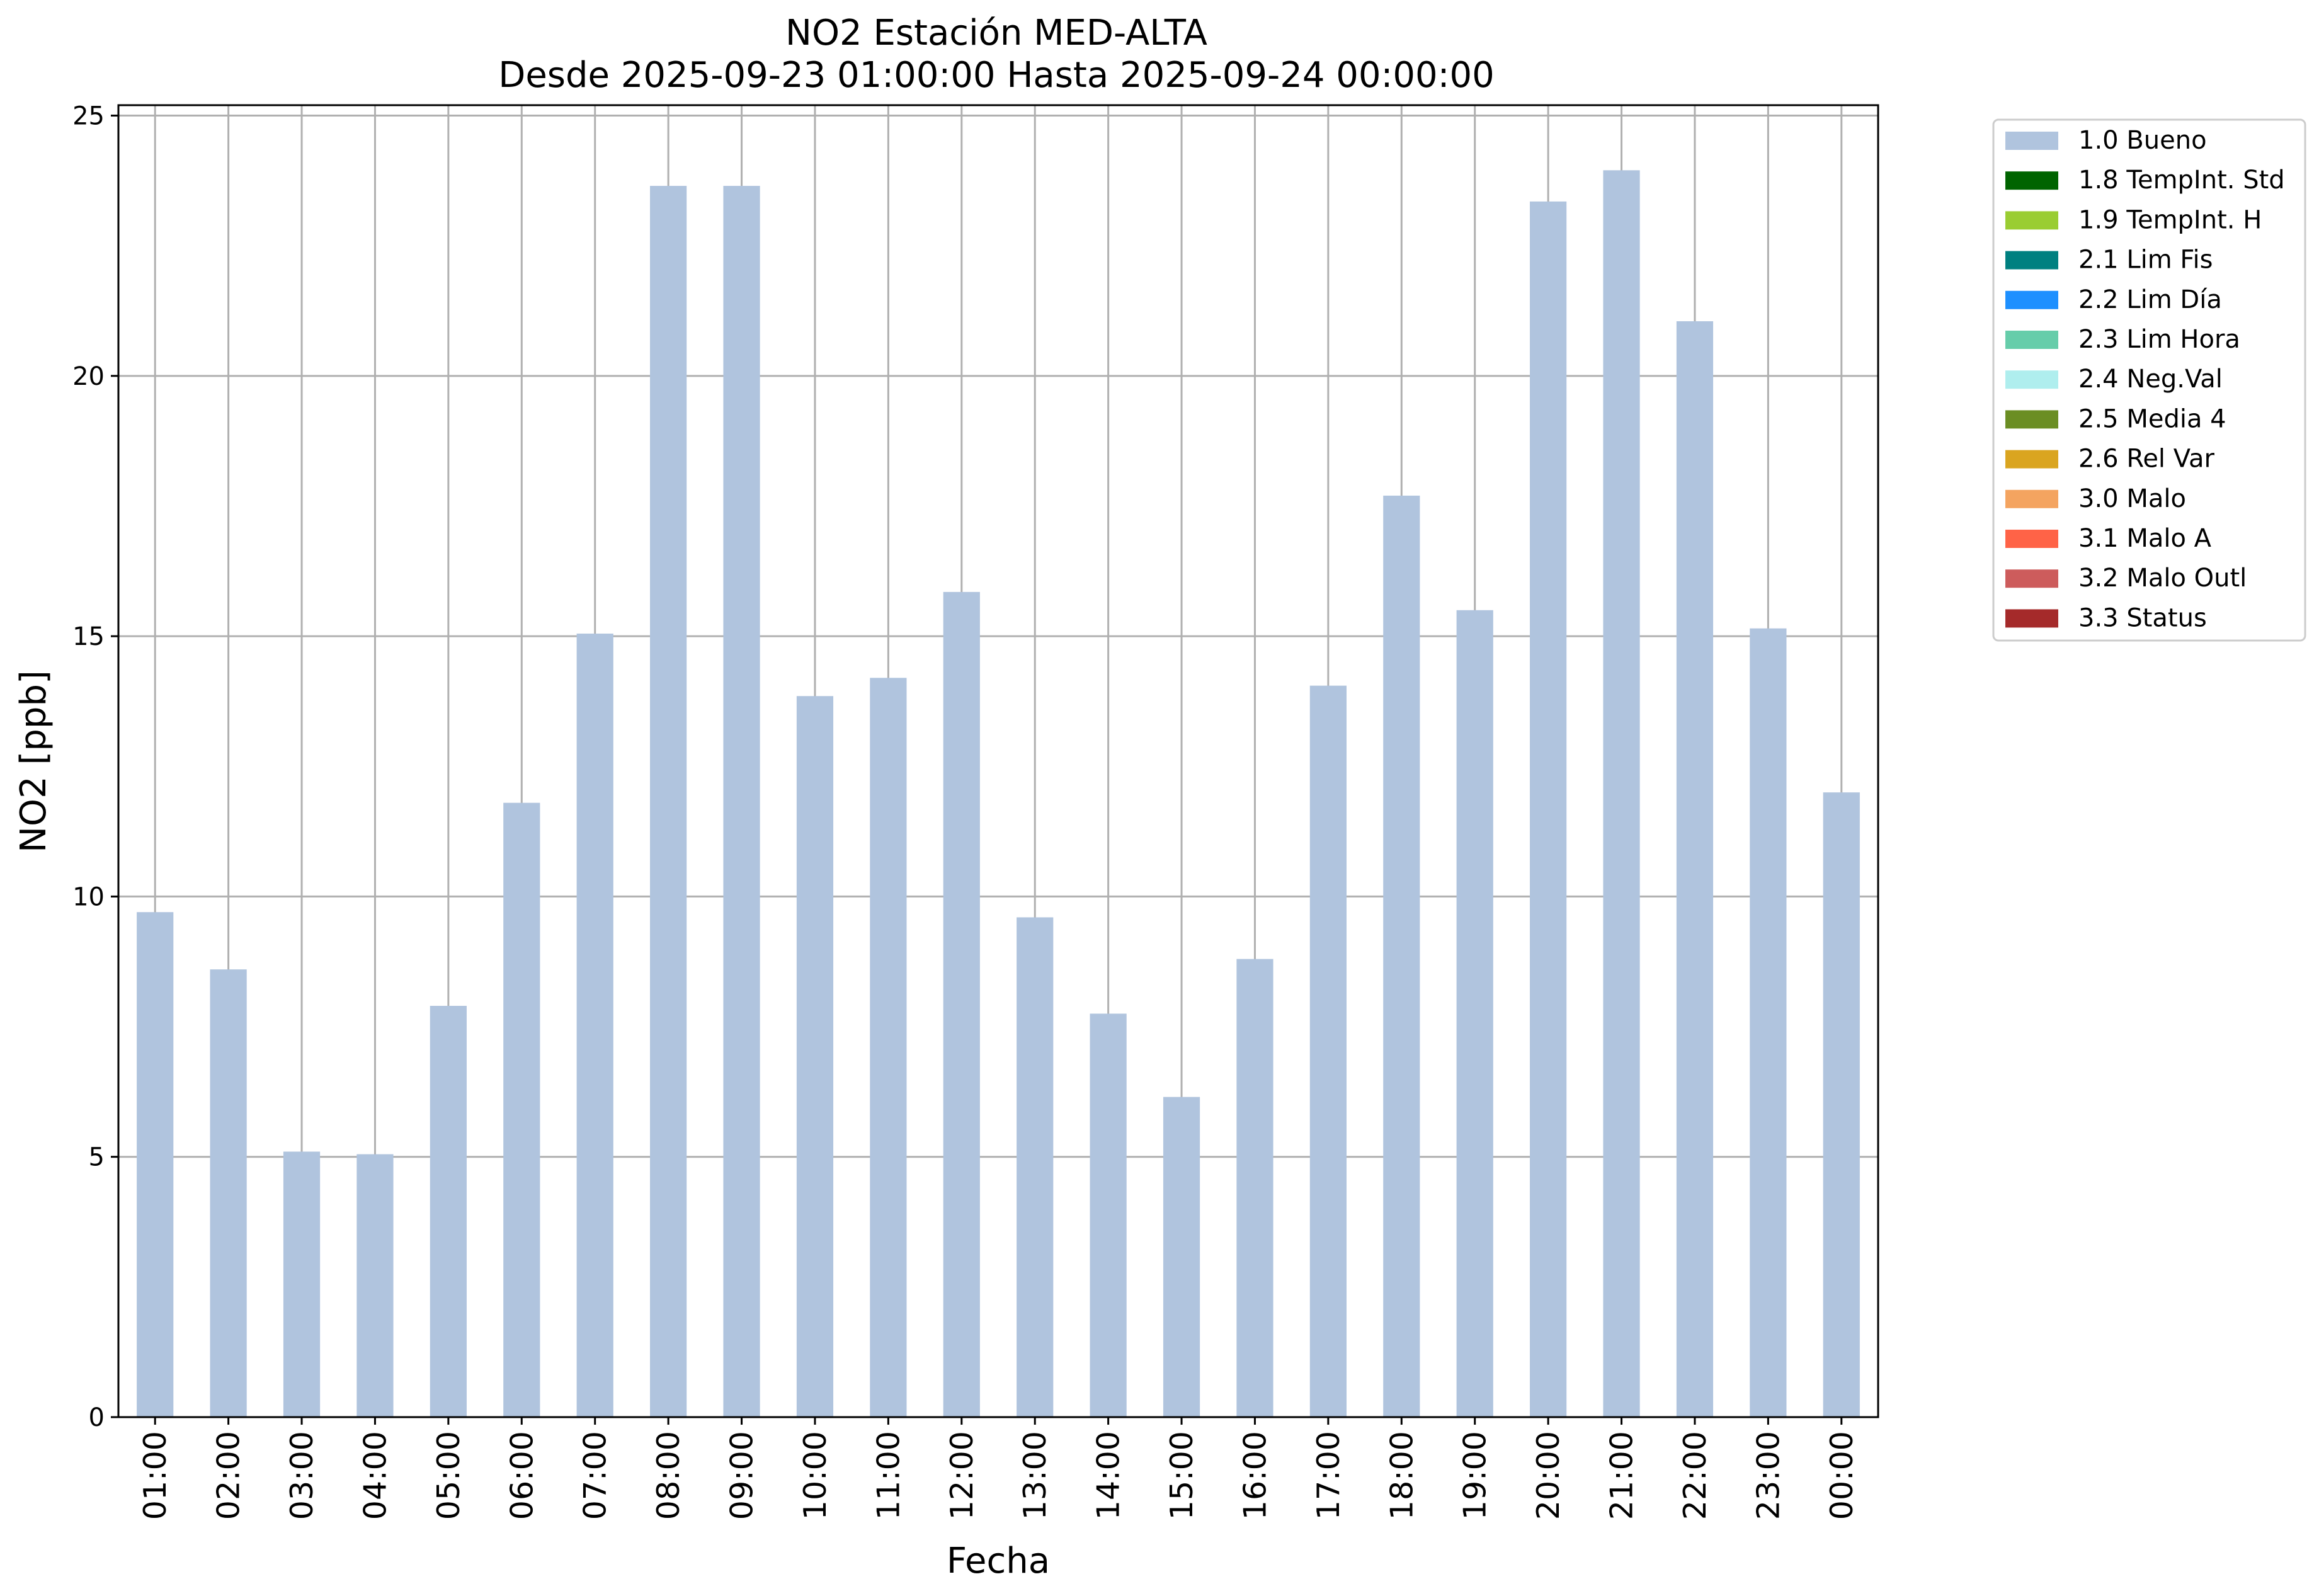  I want to click on x-tick-label: 09:00, so click(742, 1475).